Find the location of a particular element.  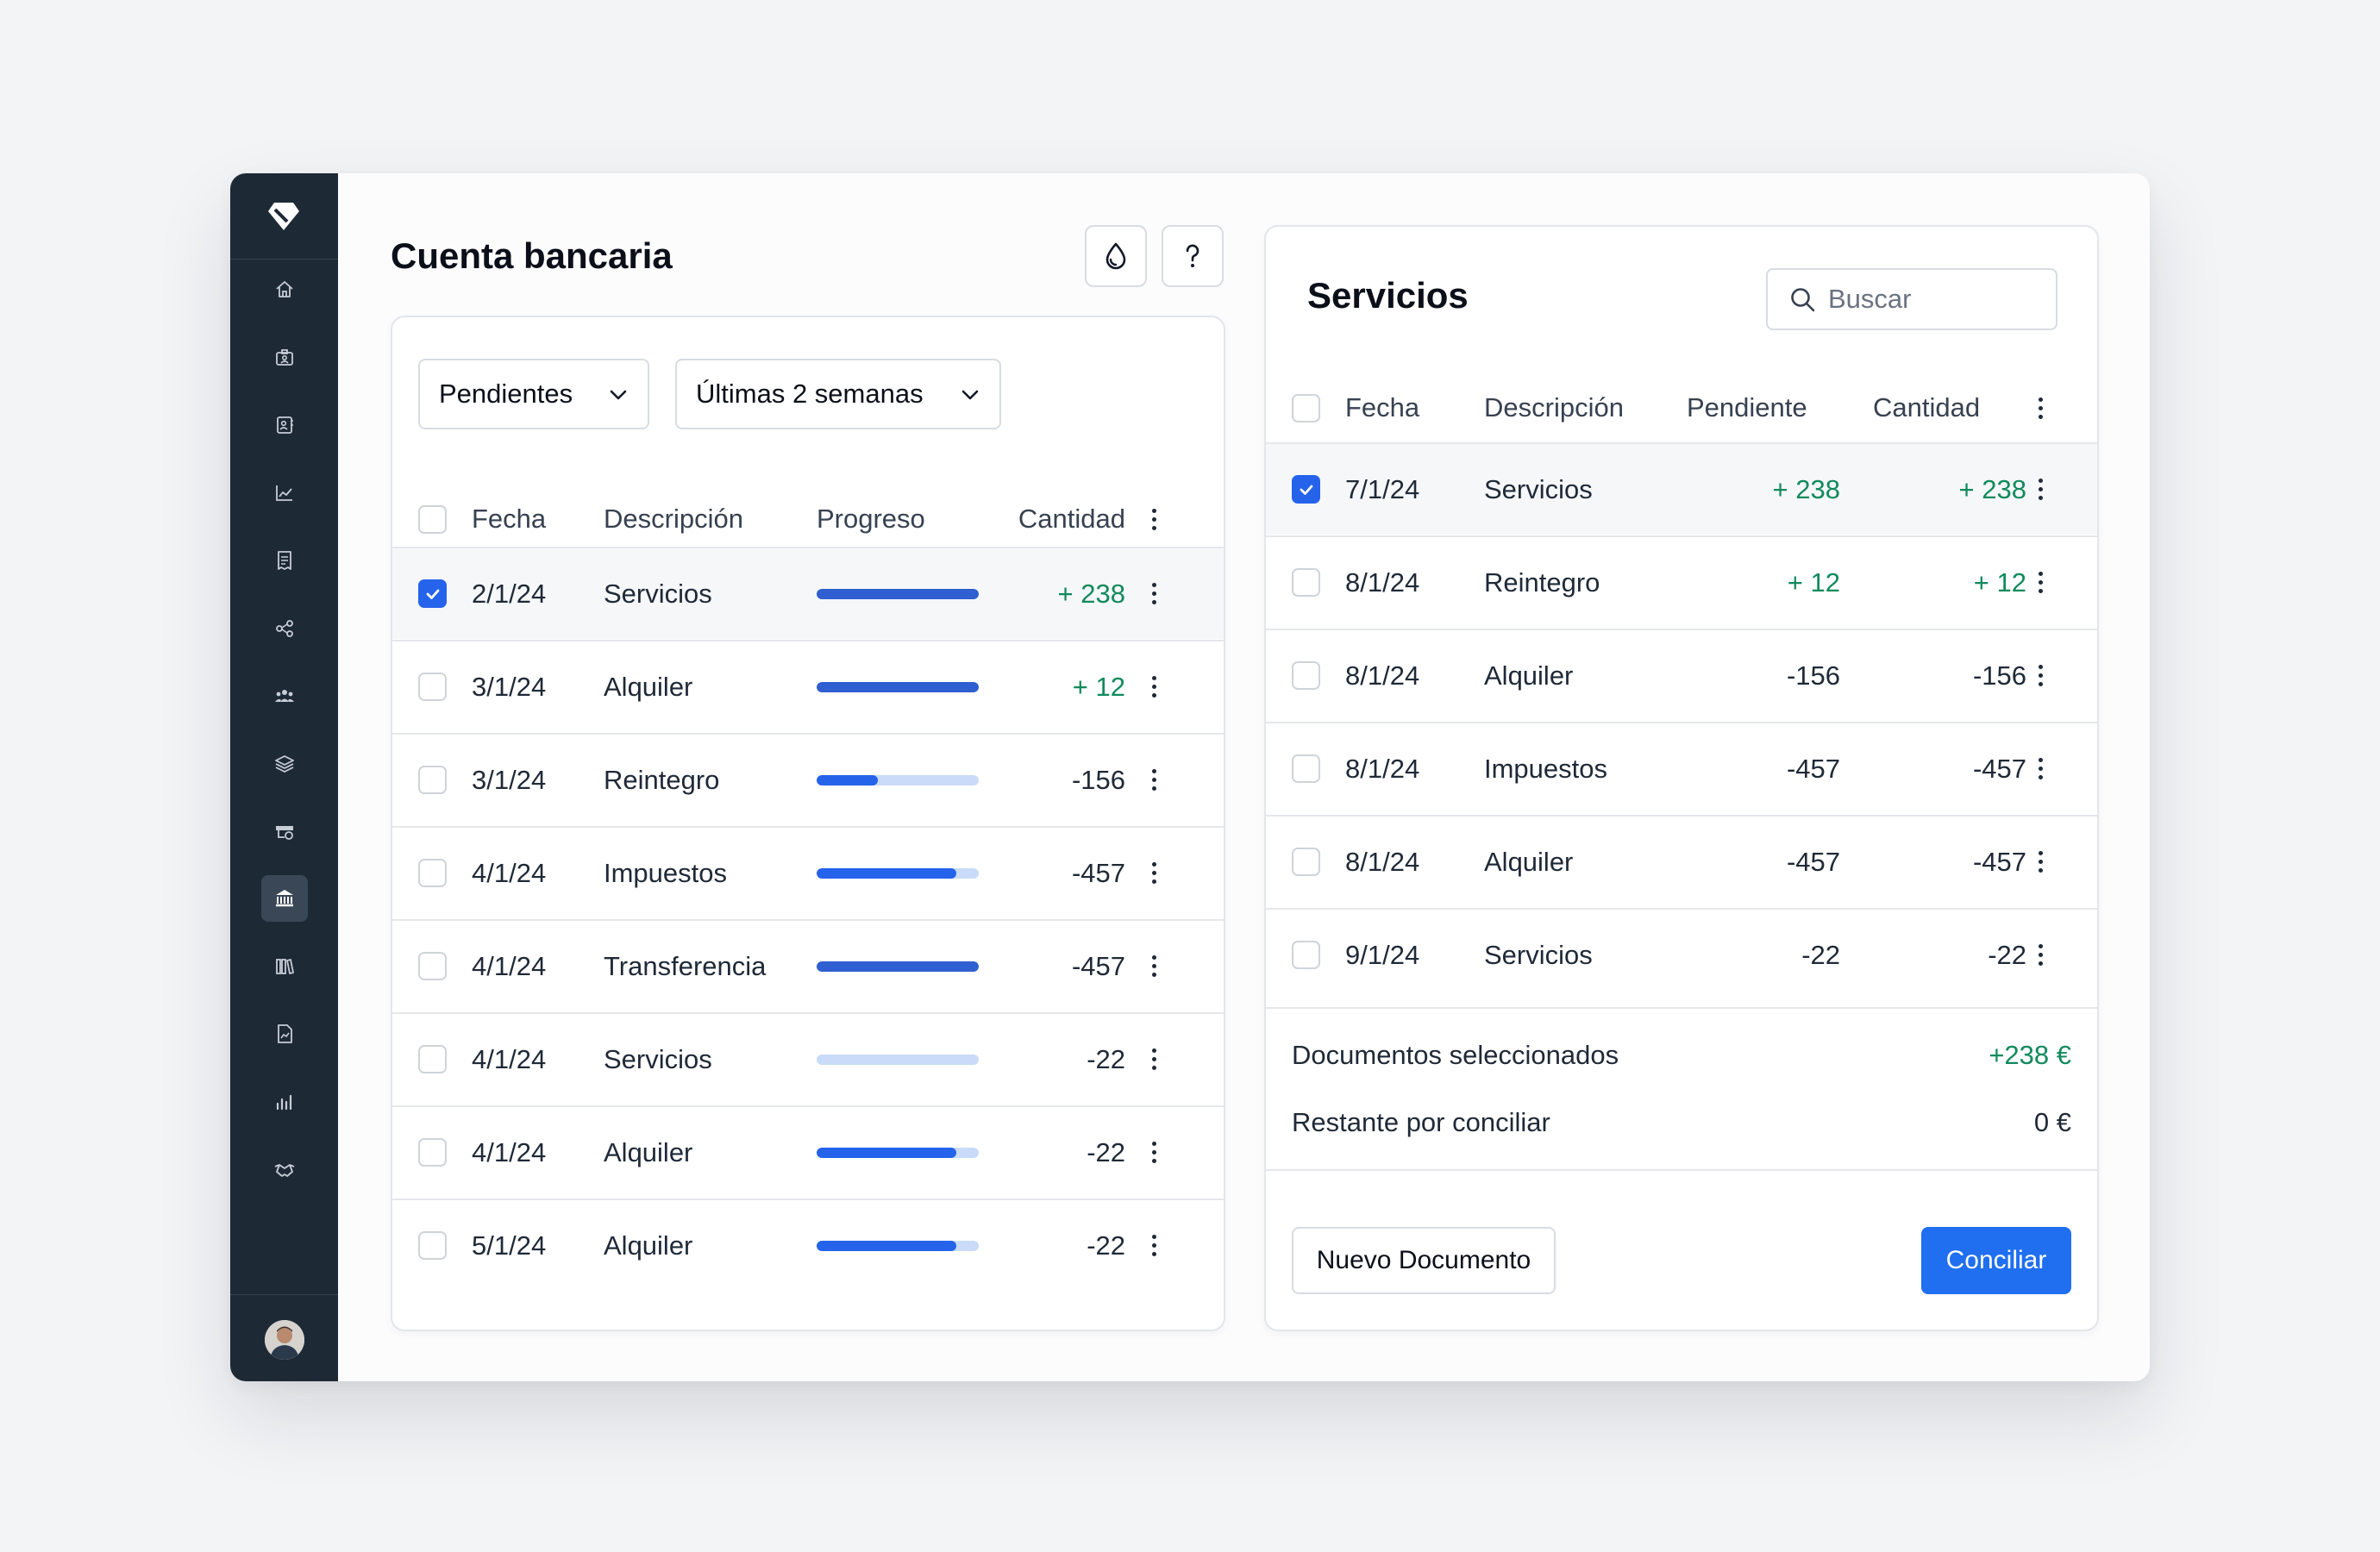

sidebar-item-document-chart is located at coordinates (284, 1034).